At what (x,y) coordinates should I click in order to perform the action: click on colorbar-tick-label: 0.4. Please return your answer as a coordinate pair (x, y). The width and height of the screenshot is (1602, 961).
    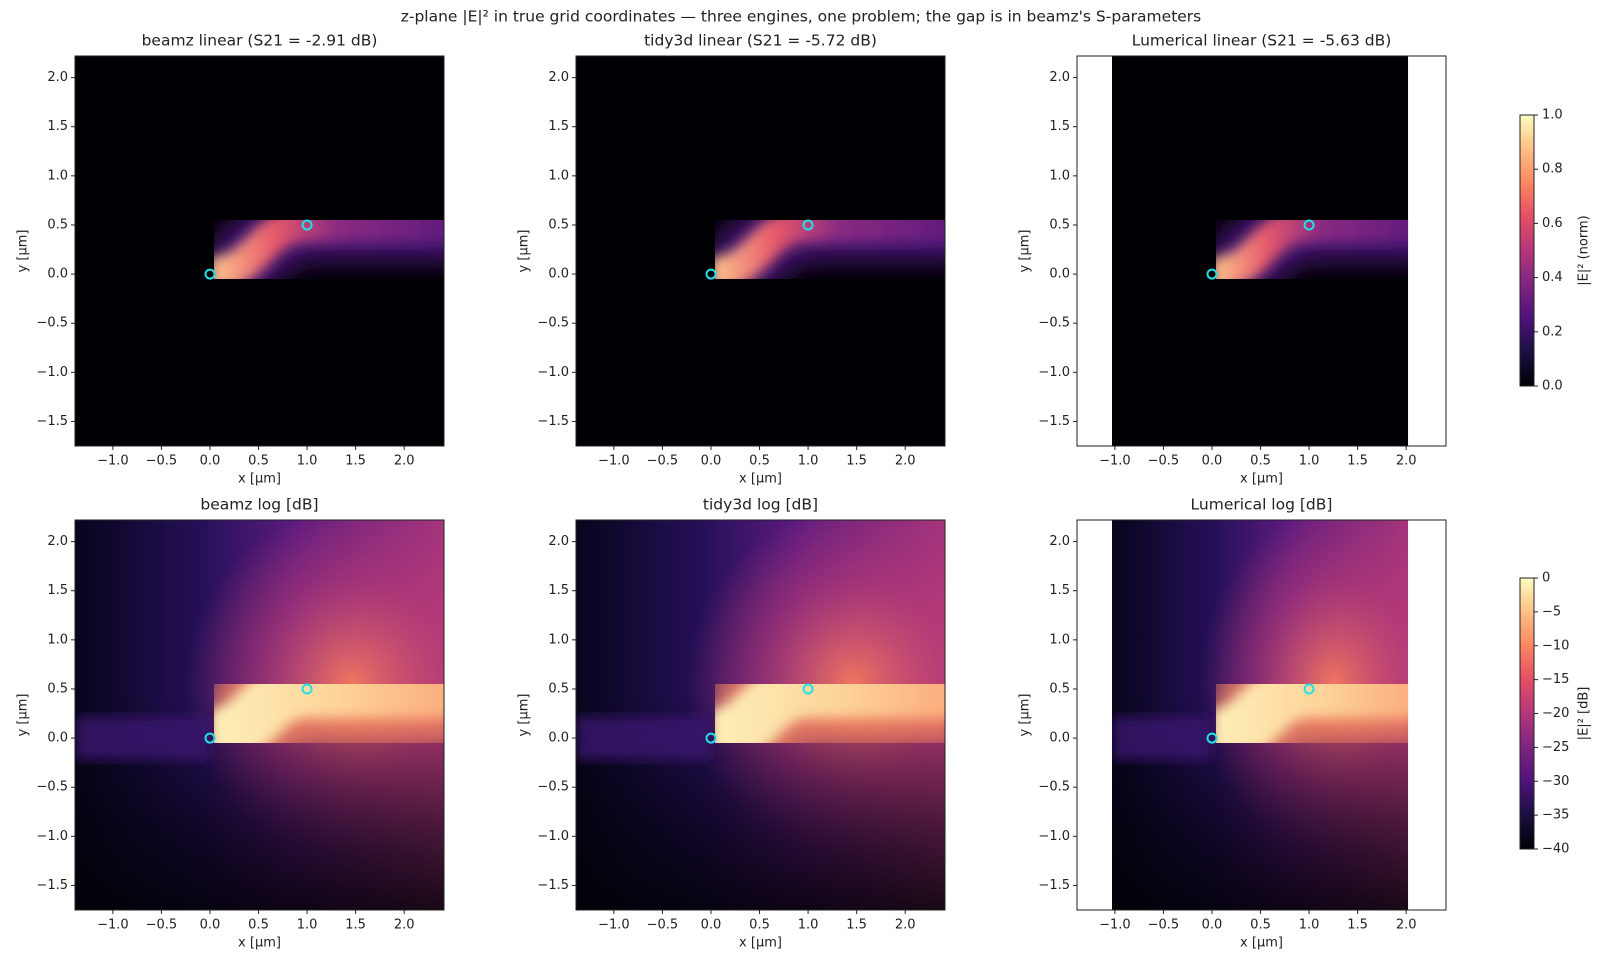
    Looking at the image, I should click on (1552, 277).